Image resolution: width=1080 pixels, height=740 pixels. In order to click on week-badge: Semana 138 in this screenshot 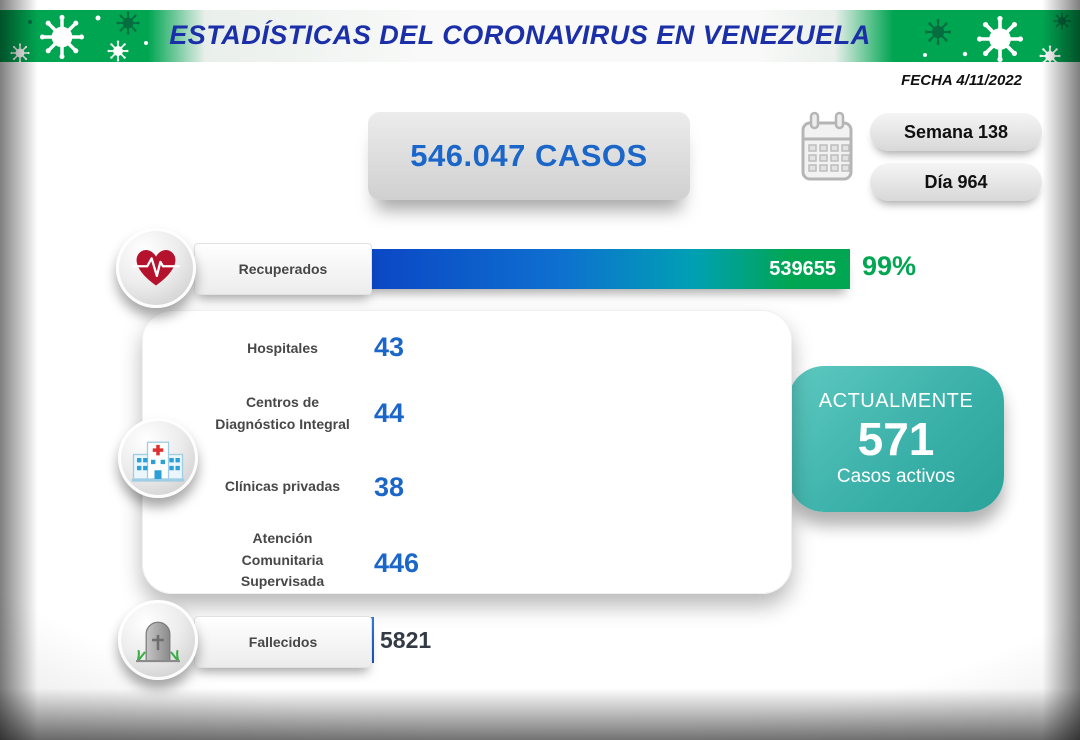, I will do `click(956, 132)`.